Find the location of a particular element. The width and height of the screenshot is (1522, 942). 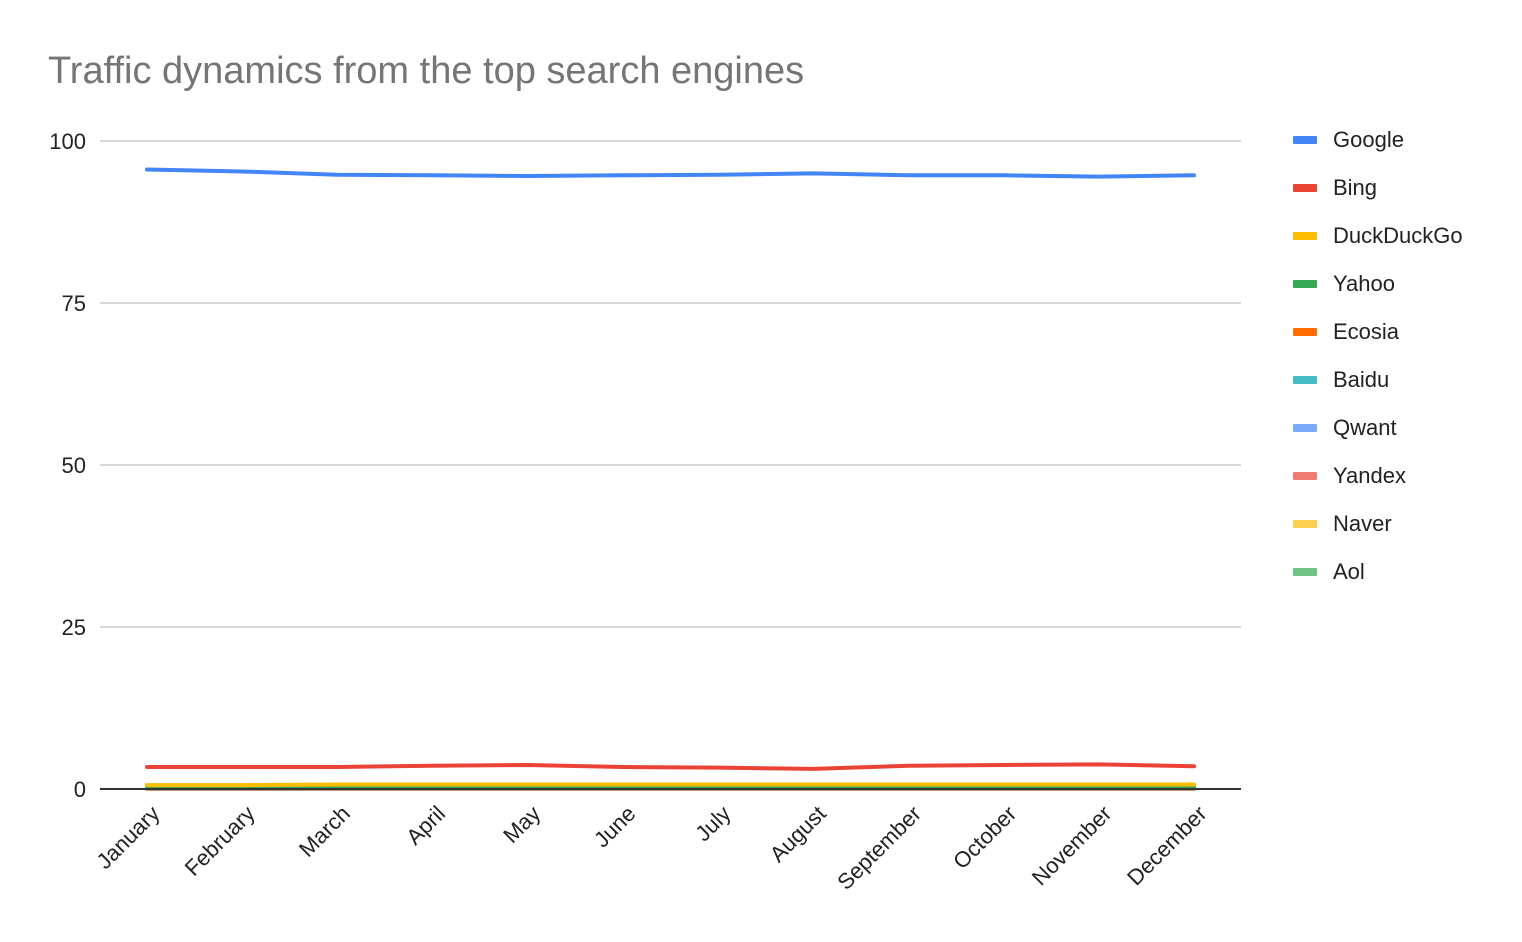

x-tick-label: August is located at coordinates (798, 834).